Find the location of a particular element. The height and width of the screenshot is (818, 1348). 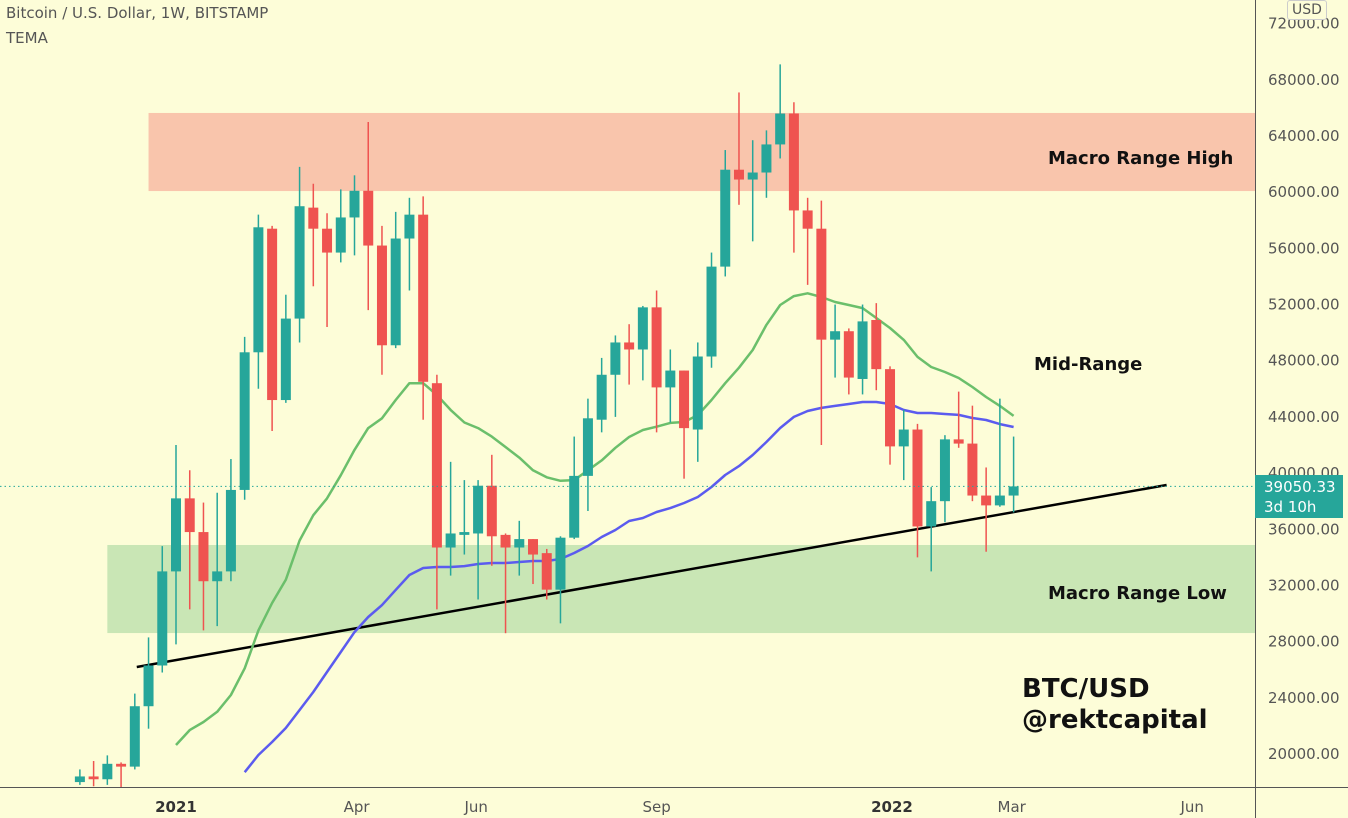

currency-button: USD is located at coordinates (1307, 10).